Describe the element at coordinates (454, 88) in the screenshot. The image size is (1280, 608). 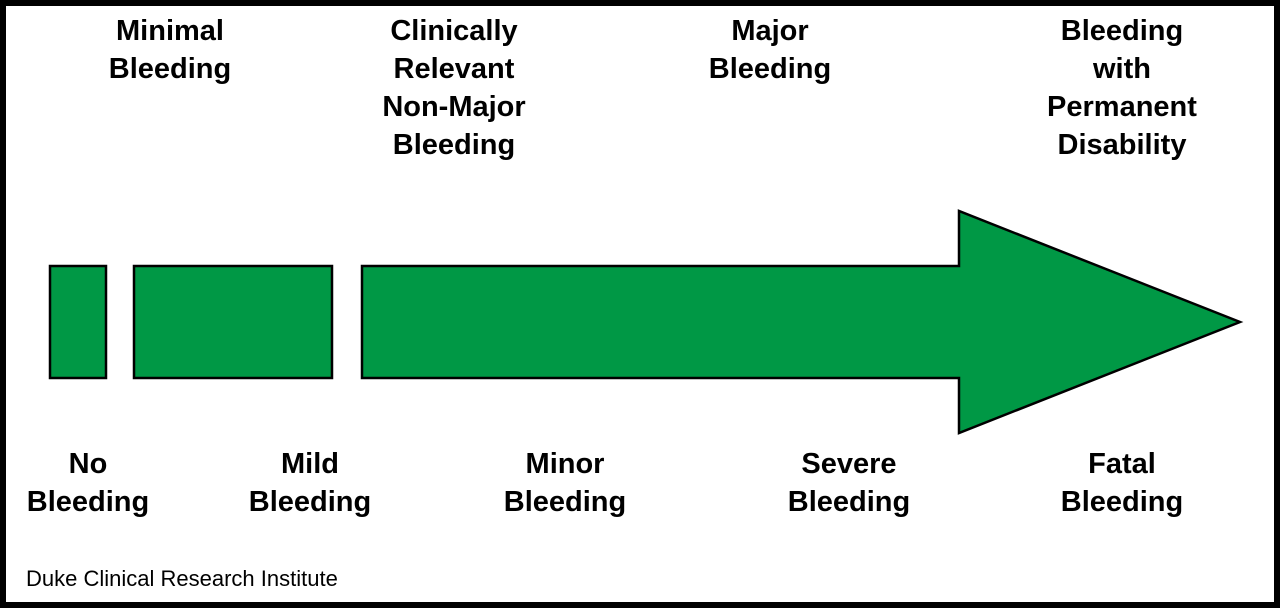
I see `label-clinically-relevant-non-major-bleeding: Clinically Relevant Non-Major Bleeding` at that location.